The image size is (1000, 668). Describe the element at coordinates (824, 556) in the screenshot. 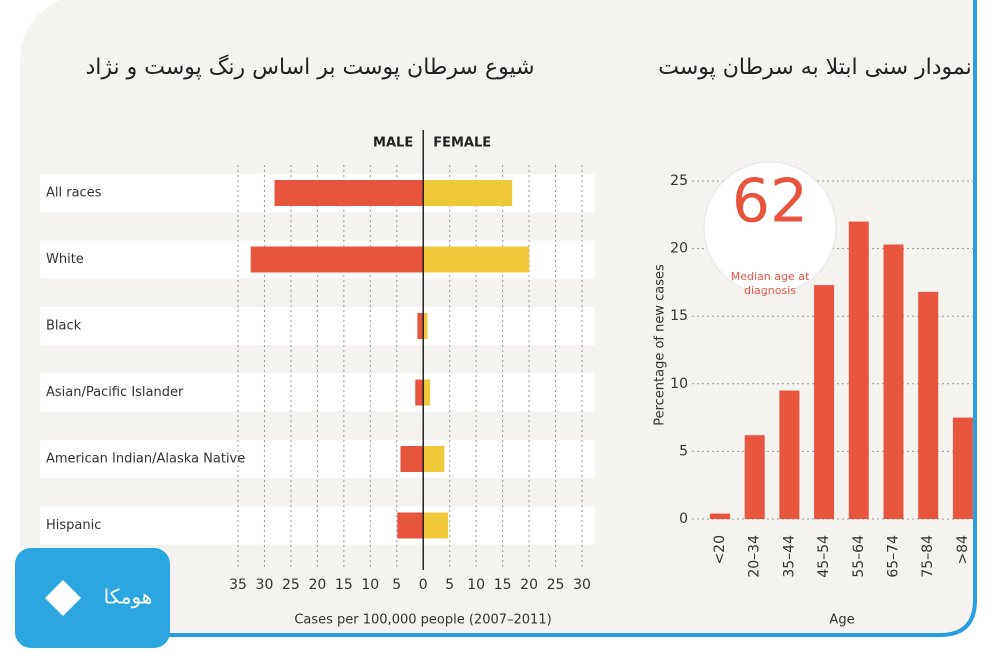

I see `x-tick-label: 45–54` at that location.